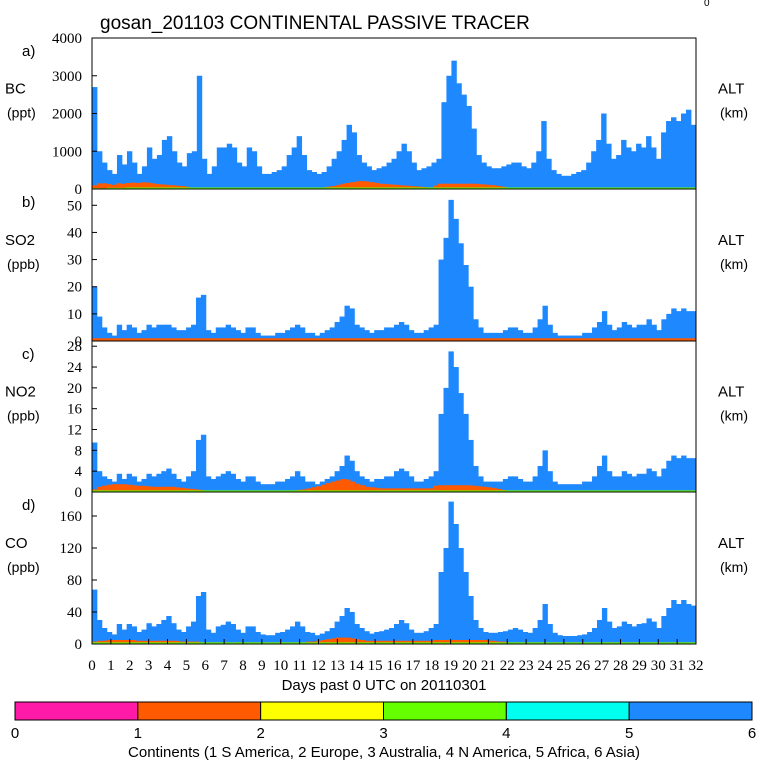  I want to click on panel-letter: a), so click(28, 51).